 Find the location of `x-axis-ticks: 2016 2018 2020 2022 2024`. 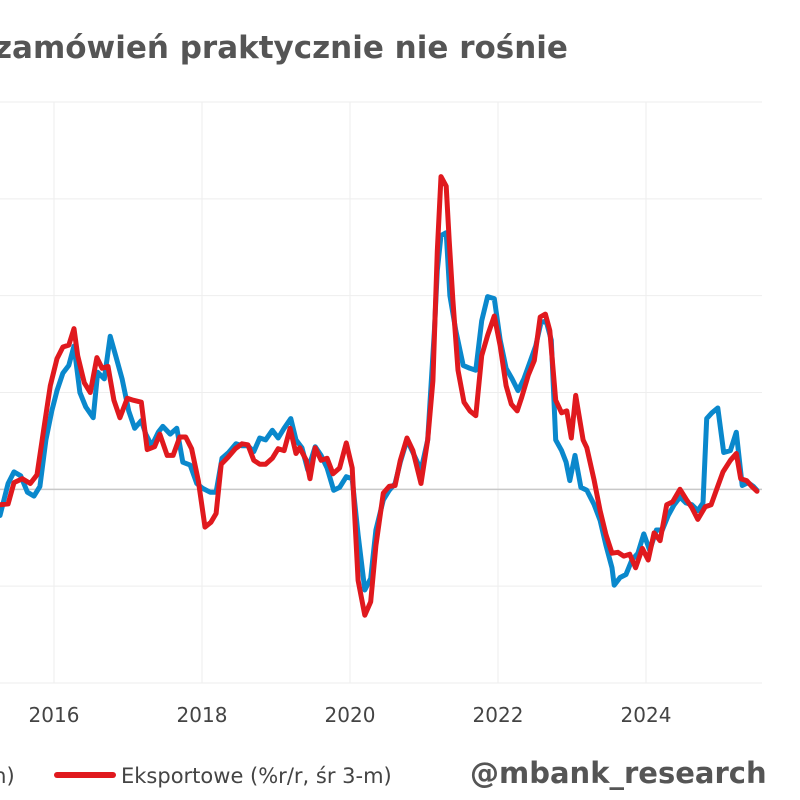

x-axis-ticks: 2016 2018 2020 2022 2024 is located at coordinates (350, 715).